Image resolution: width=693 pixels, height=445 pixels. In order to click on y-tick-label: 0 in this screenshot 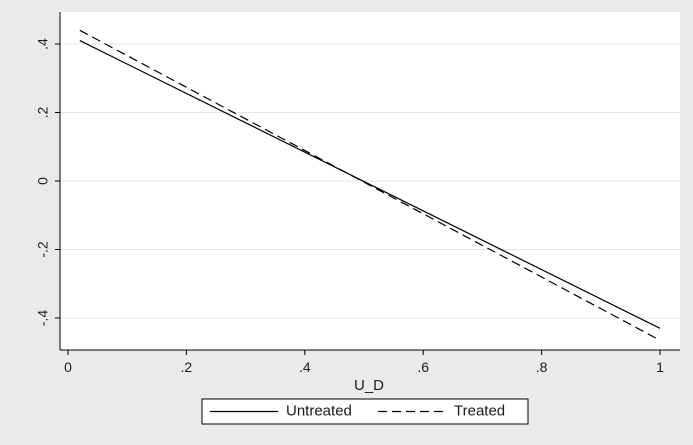, I will do `click(43, 181)`.